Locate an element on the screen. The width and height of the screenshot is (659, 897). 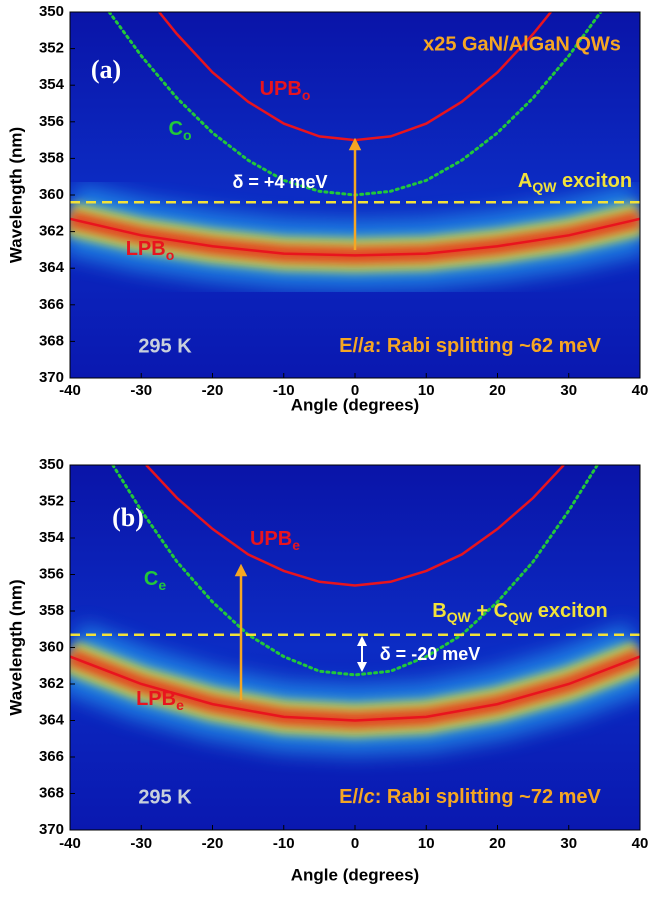
text-part: : Rabi splitting ~62 meV is located at coordinates (488, 346).